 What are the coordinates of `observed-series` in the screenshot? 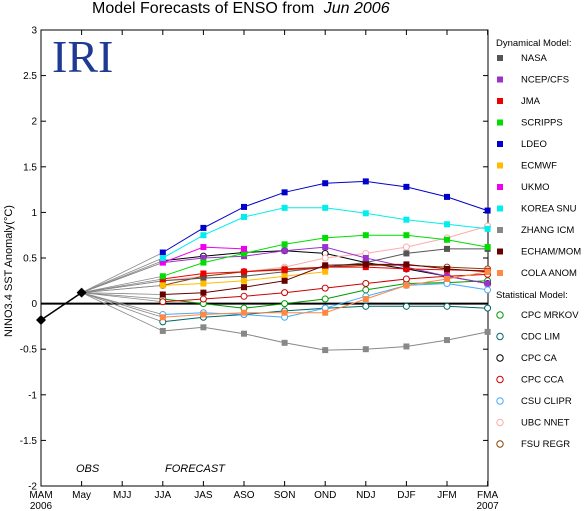 It's located at (61, 306).